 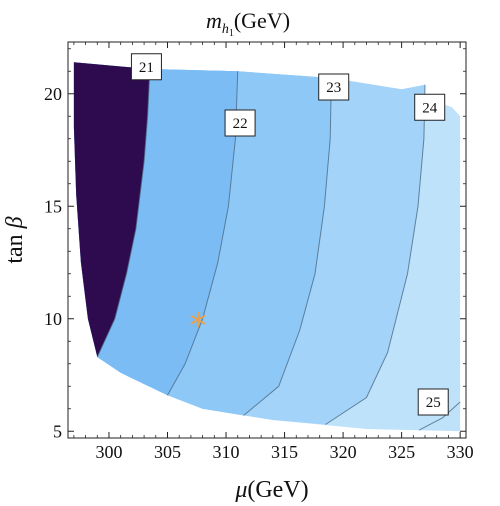 I want to click on title-var: m, so click(x=214, y=20).